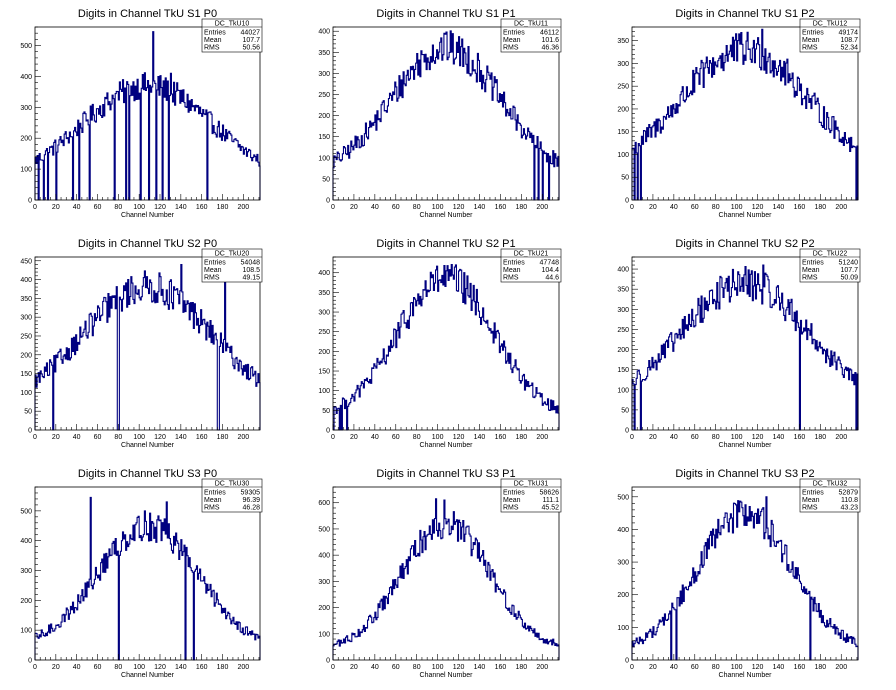 The width and height of the screenshot is (896, 690). Describe the element at coordinates (251, 48) in the screenshot. I see `stats-value-rms: 50.56` at that location.